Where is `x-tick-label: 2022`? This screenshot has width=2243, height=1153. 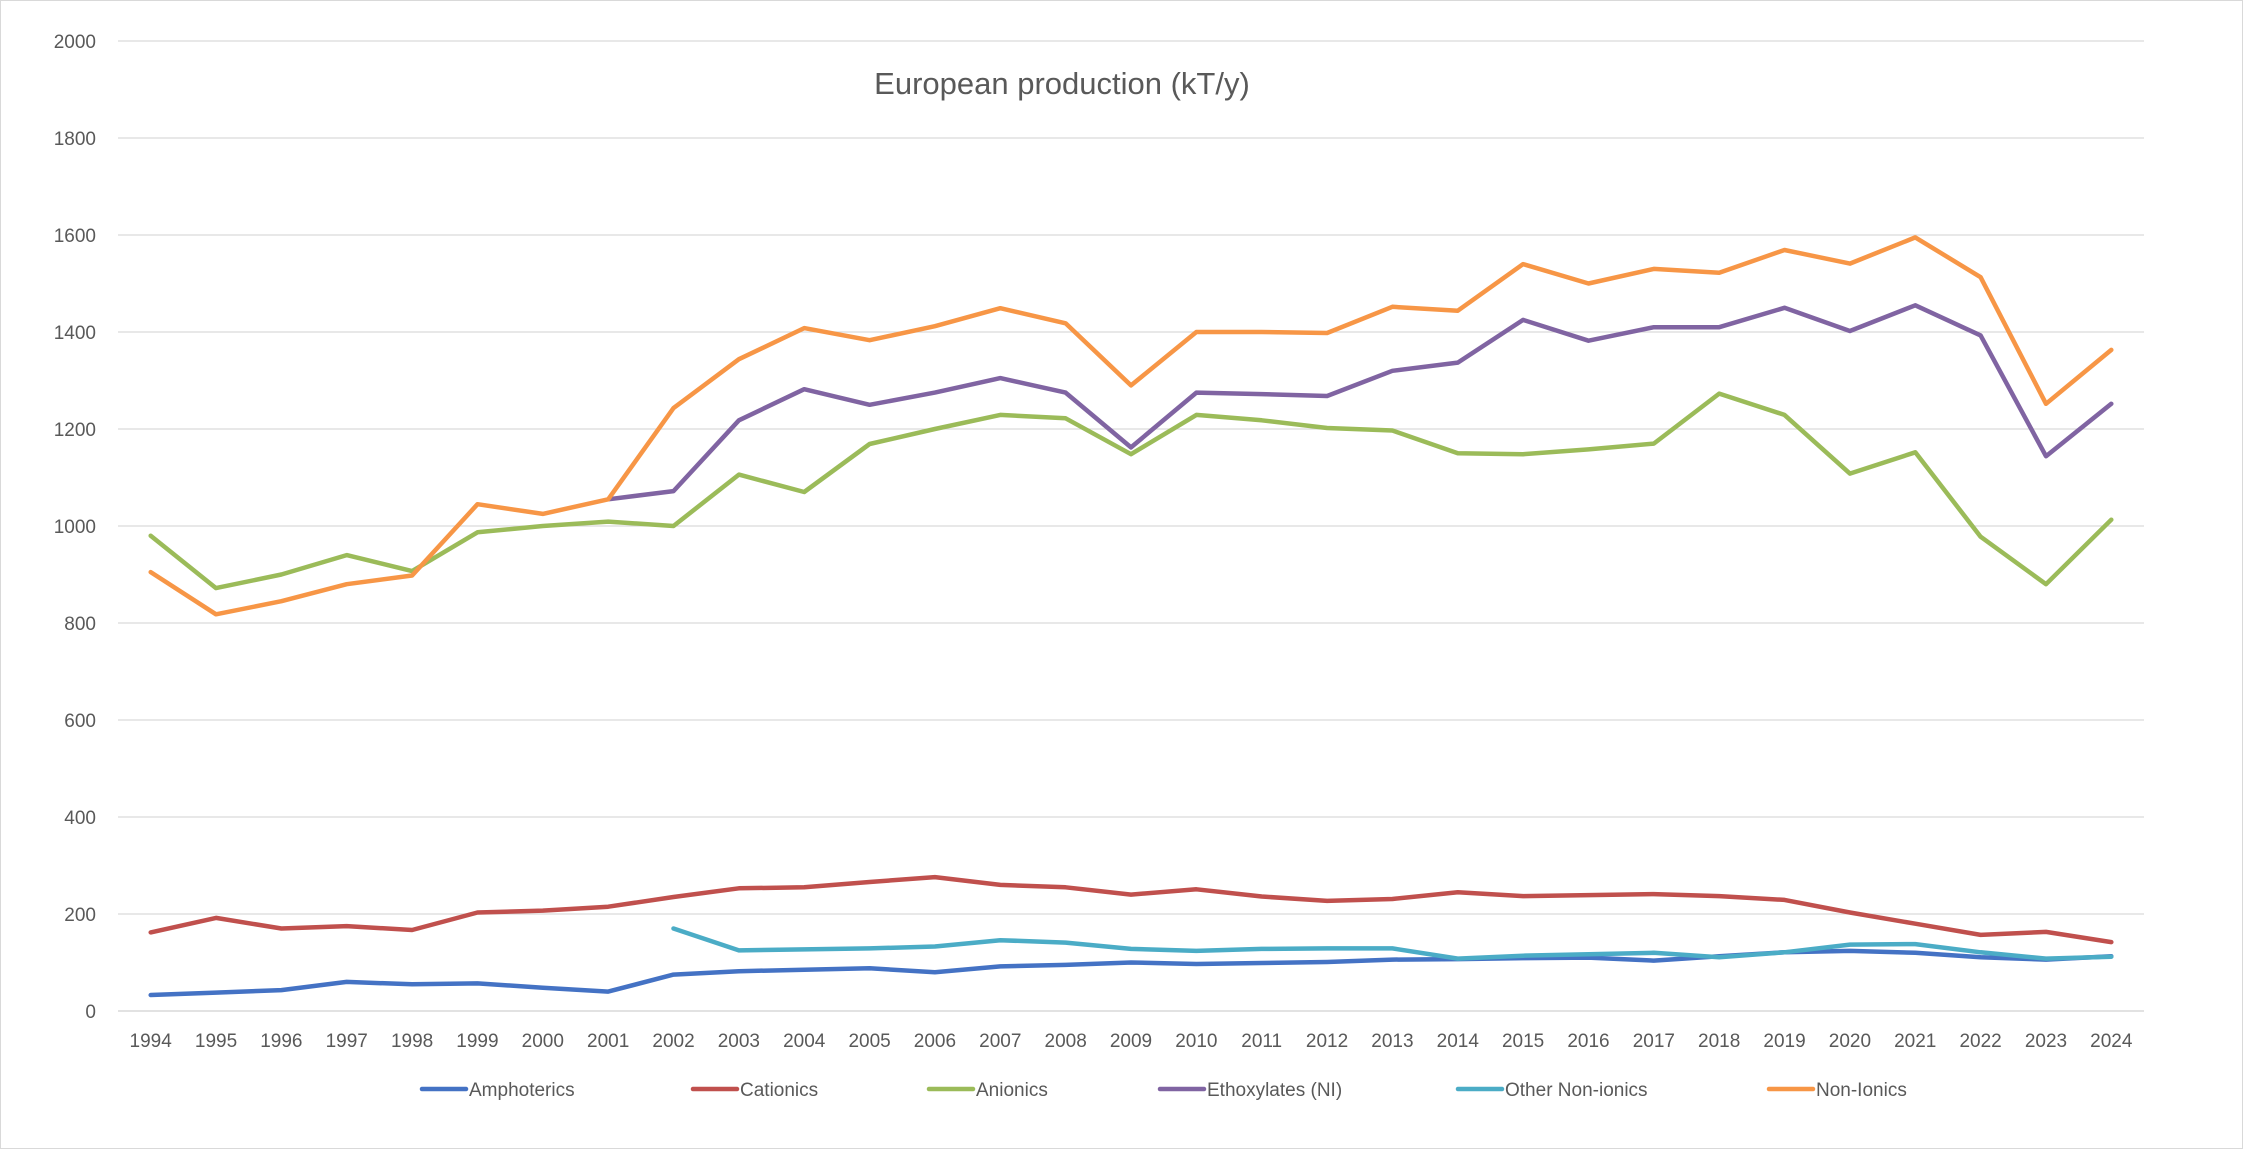 x-tick-label: 2022 is located at coordinates (1980, 1041).